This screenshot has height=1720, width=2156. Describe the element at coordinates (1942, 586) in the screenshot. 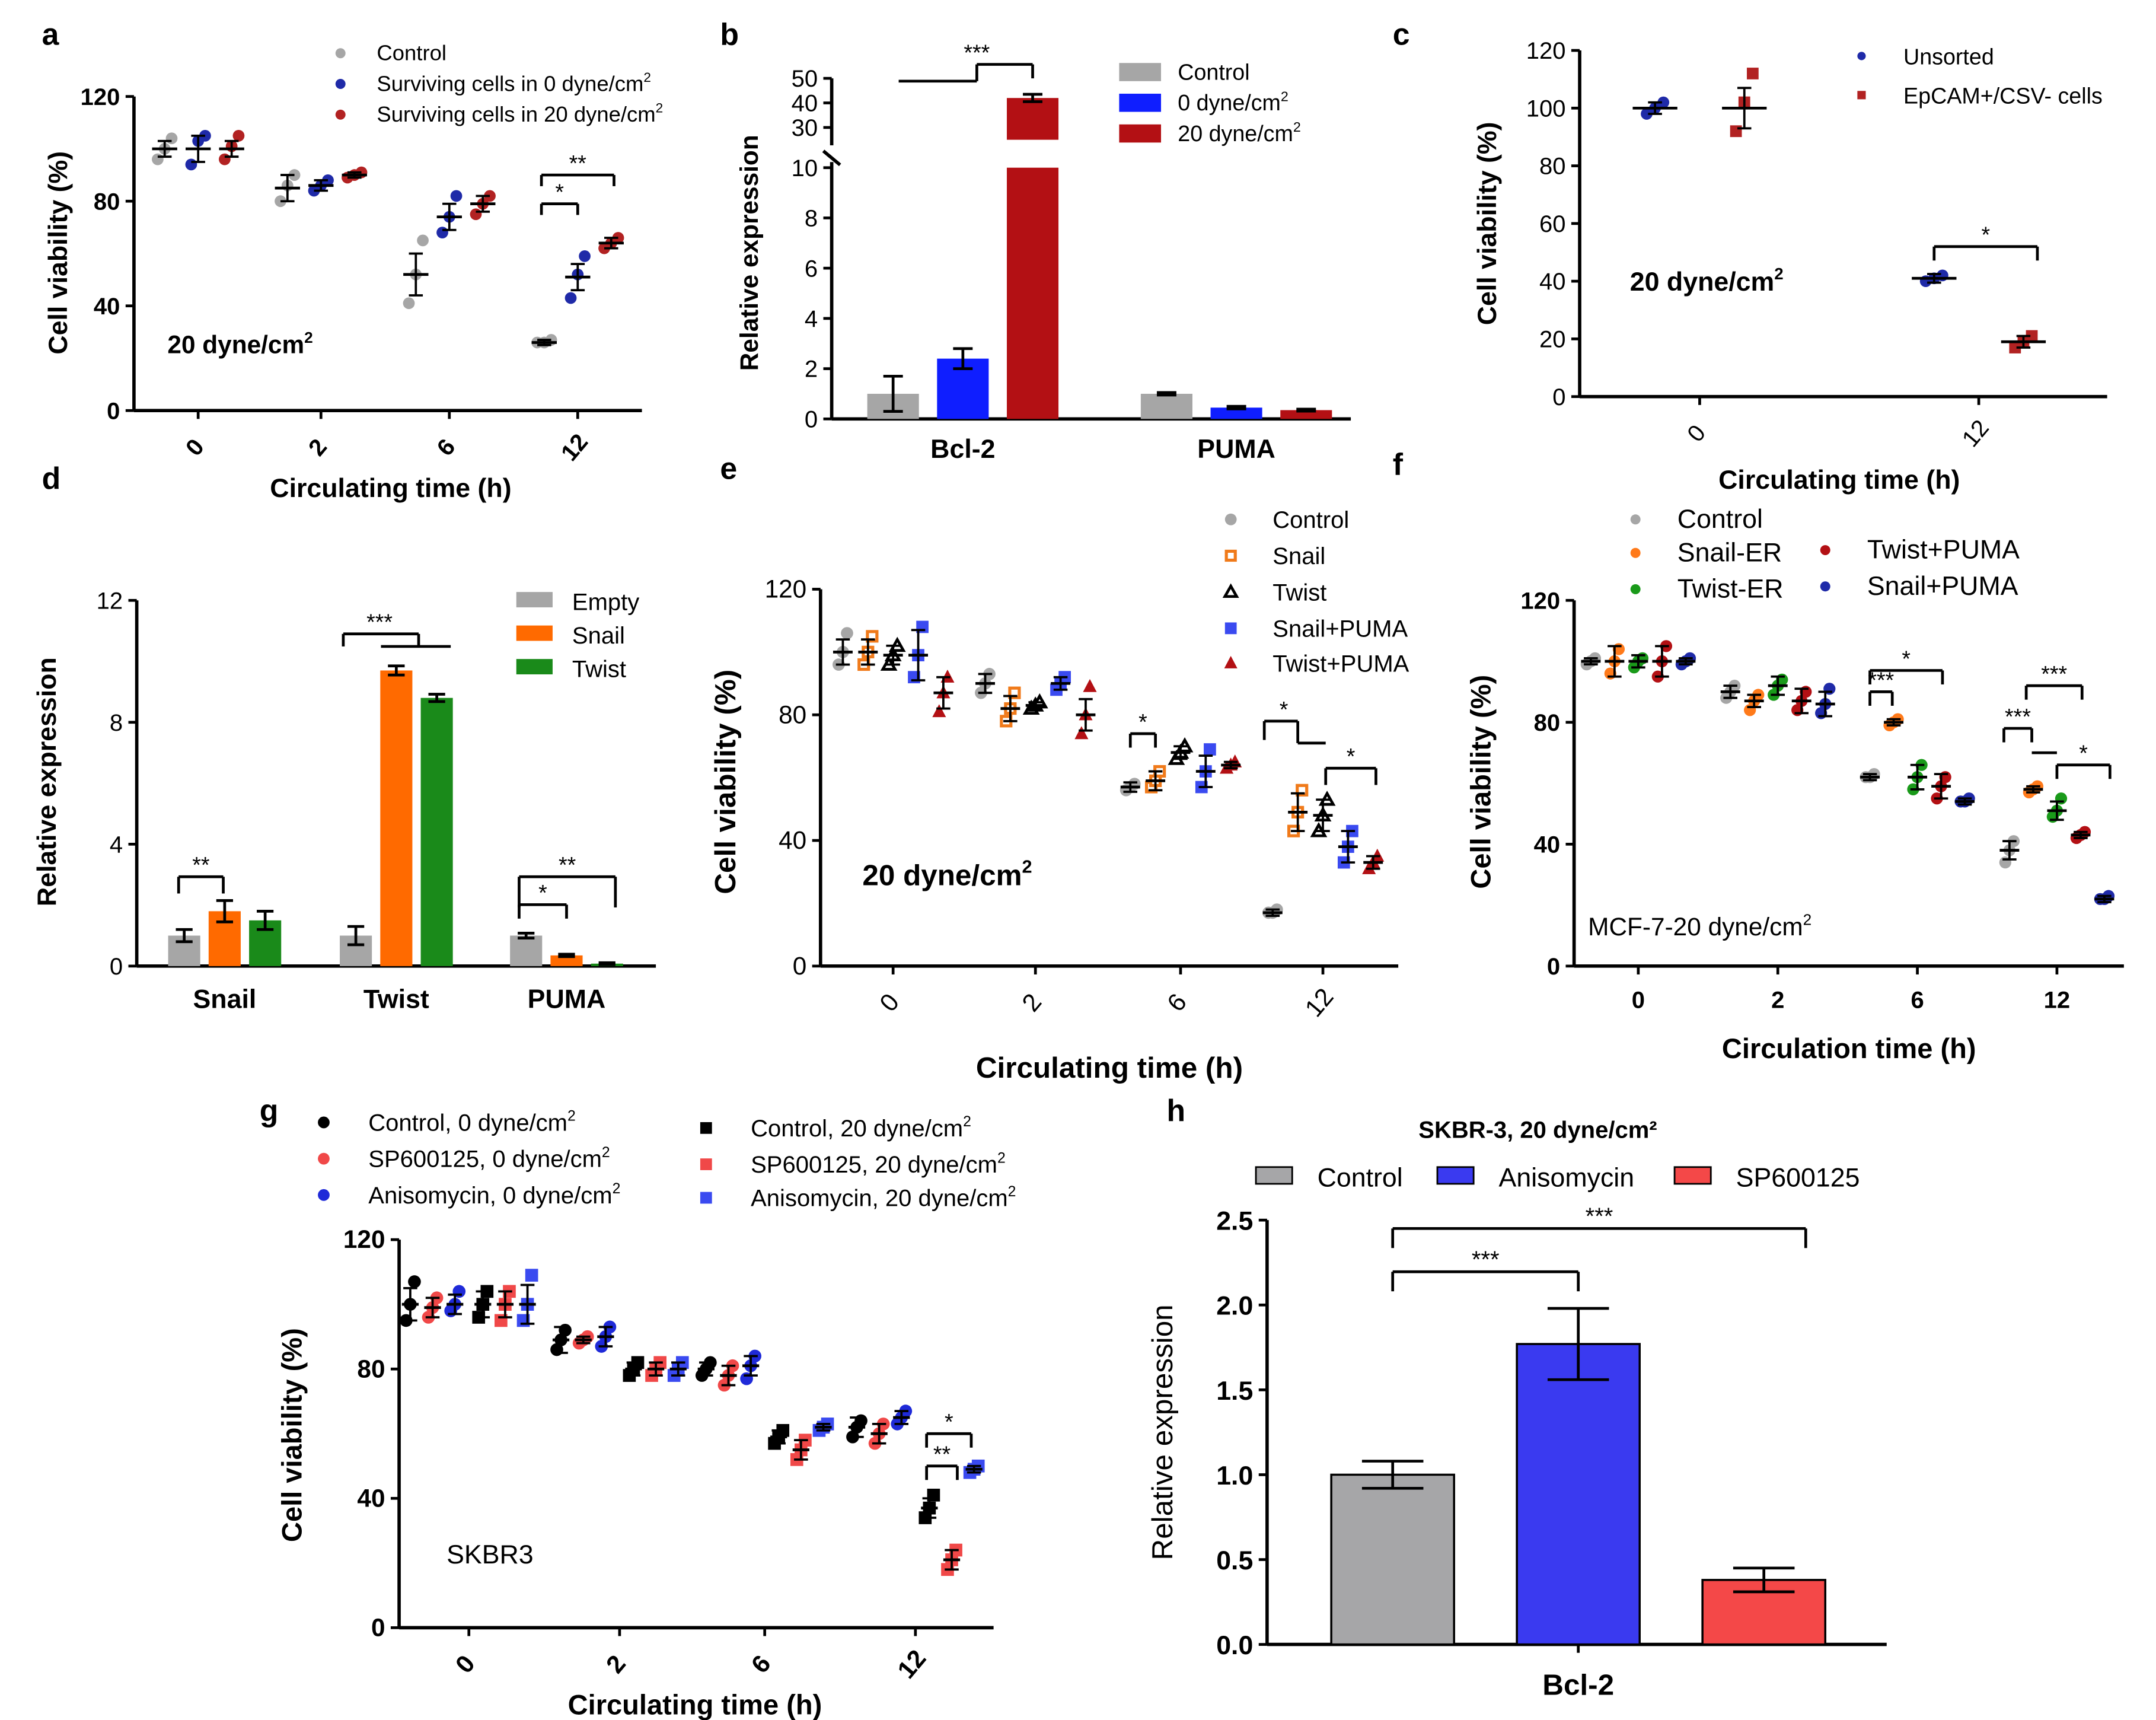

I see `legend-label: Snail+PUMA` at that location.